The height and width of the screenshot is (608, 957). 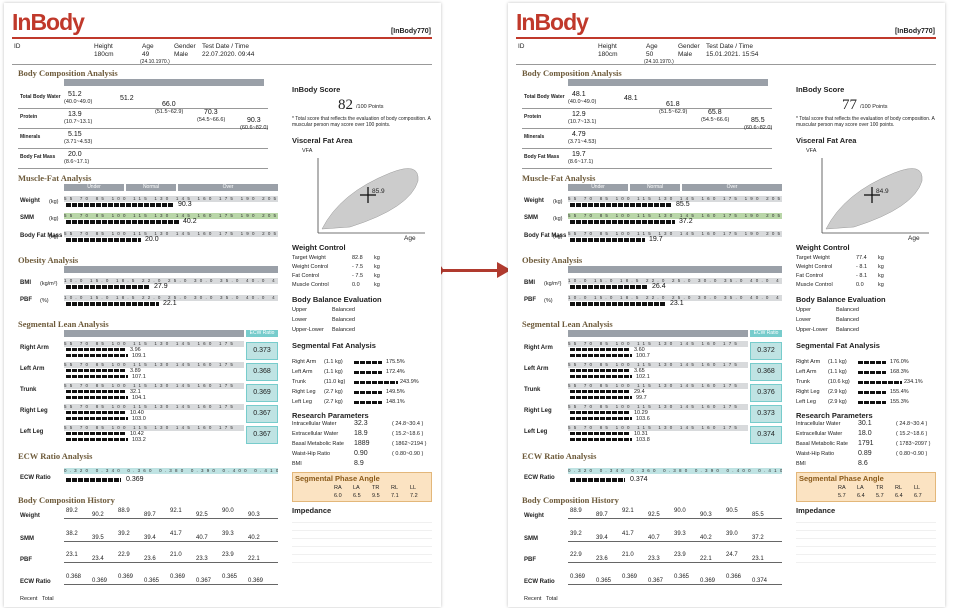 I want to click on obesity-bmi-value: 27.9, so click(x=161, y=286).